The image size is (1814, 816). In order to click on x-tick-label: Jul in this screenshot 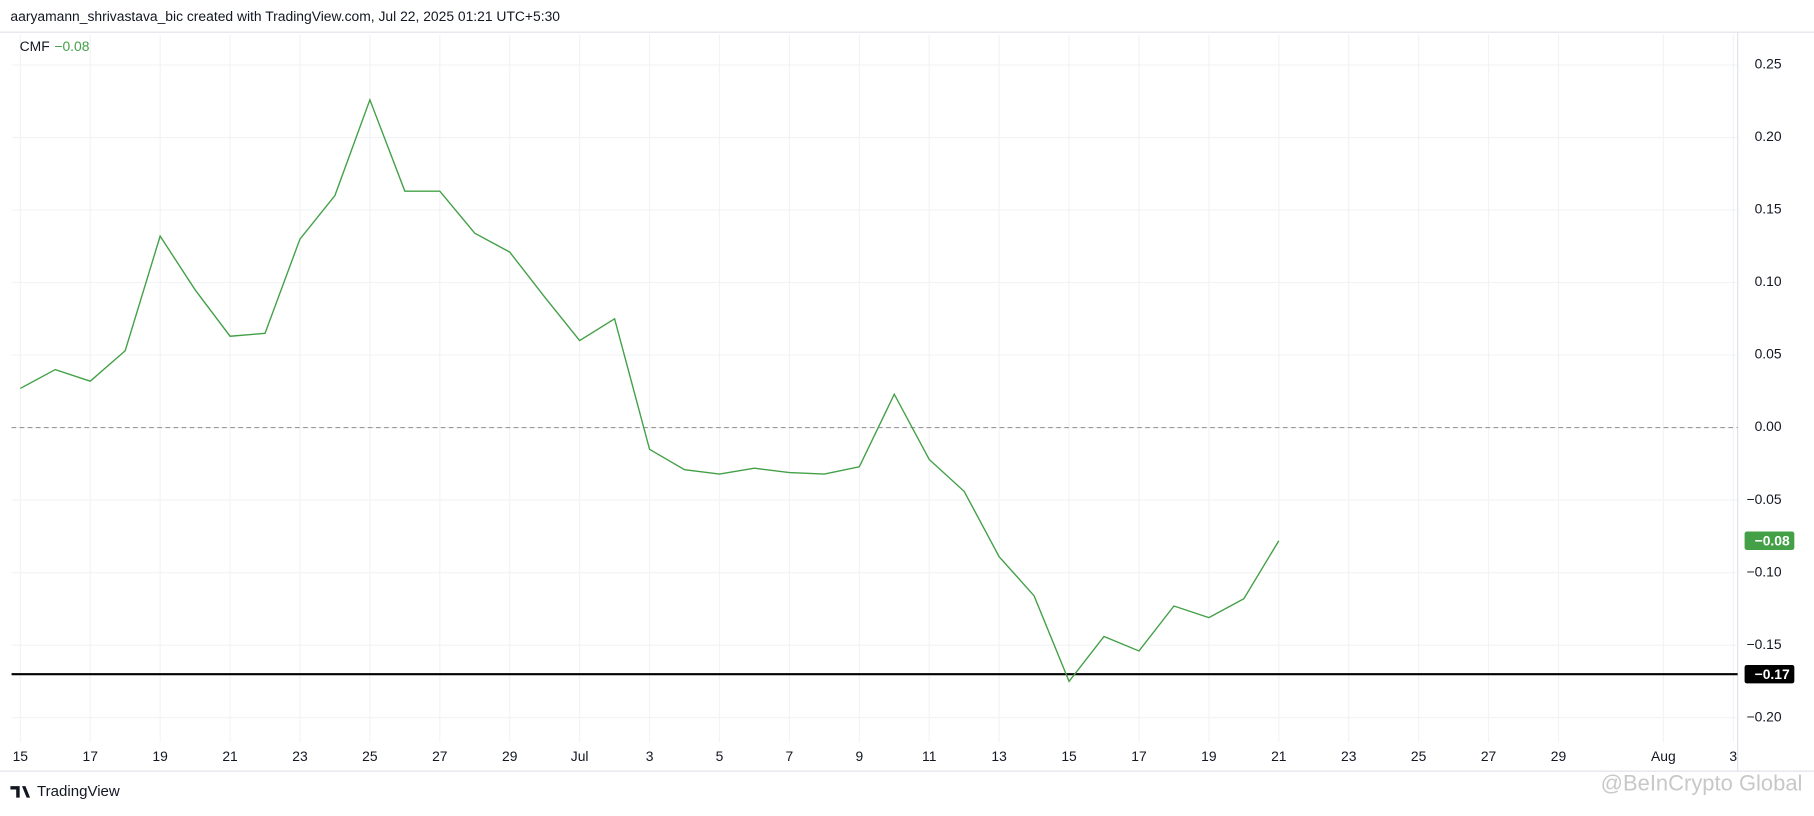, I will do `click(580, 756)`.